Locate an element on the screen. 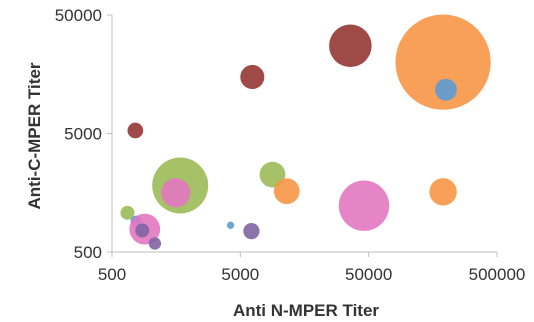 Image resolution: width=534 pixels, height=322 pixels. x-tick-label: 5000 is located at coordinates (240, 274).